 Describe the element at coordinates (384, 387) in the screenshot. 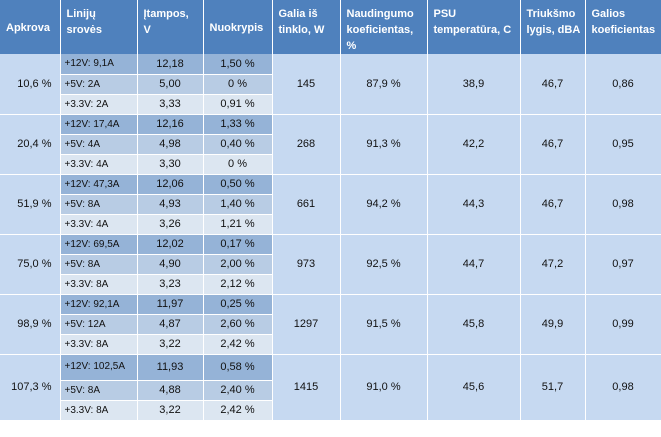

I see `efficiency-cell: 91,0 %` at that location.